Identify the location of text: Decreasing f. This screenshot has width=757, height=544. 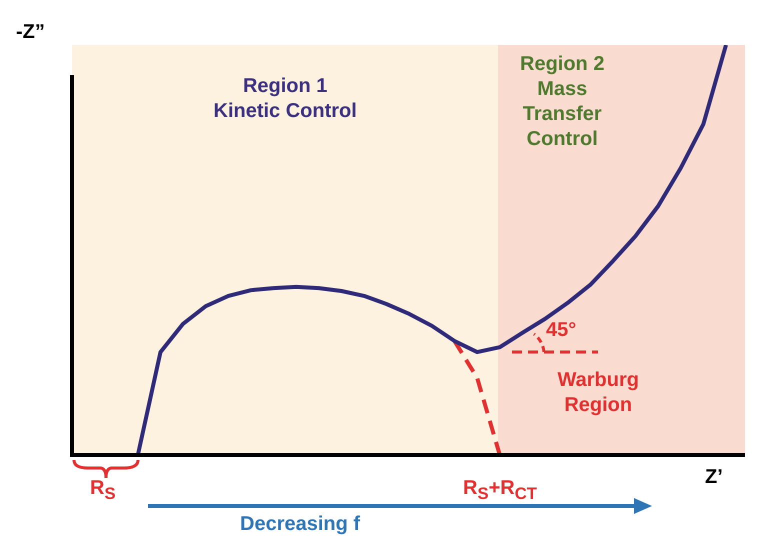
(300, 524).